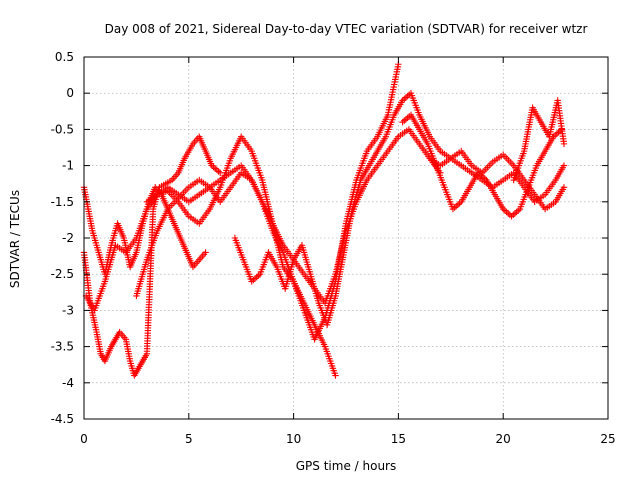 This screenshot has width=640, height=480. What do you see at coordinates (68, 310) in the screenshot?
I see `y-tick-label: -3` at bounding box center [68, 310].